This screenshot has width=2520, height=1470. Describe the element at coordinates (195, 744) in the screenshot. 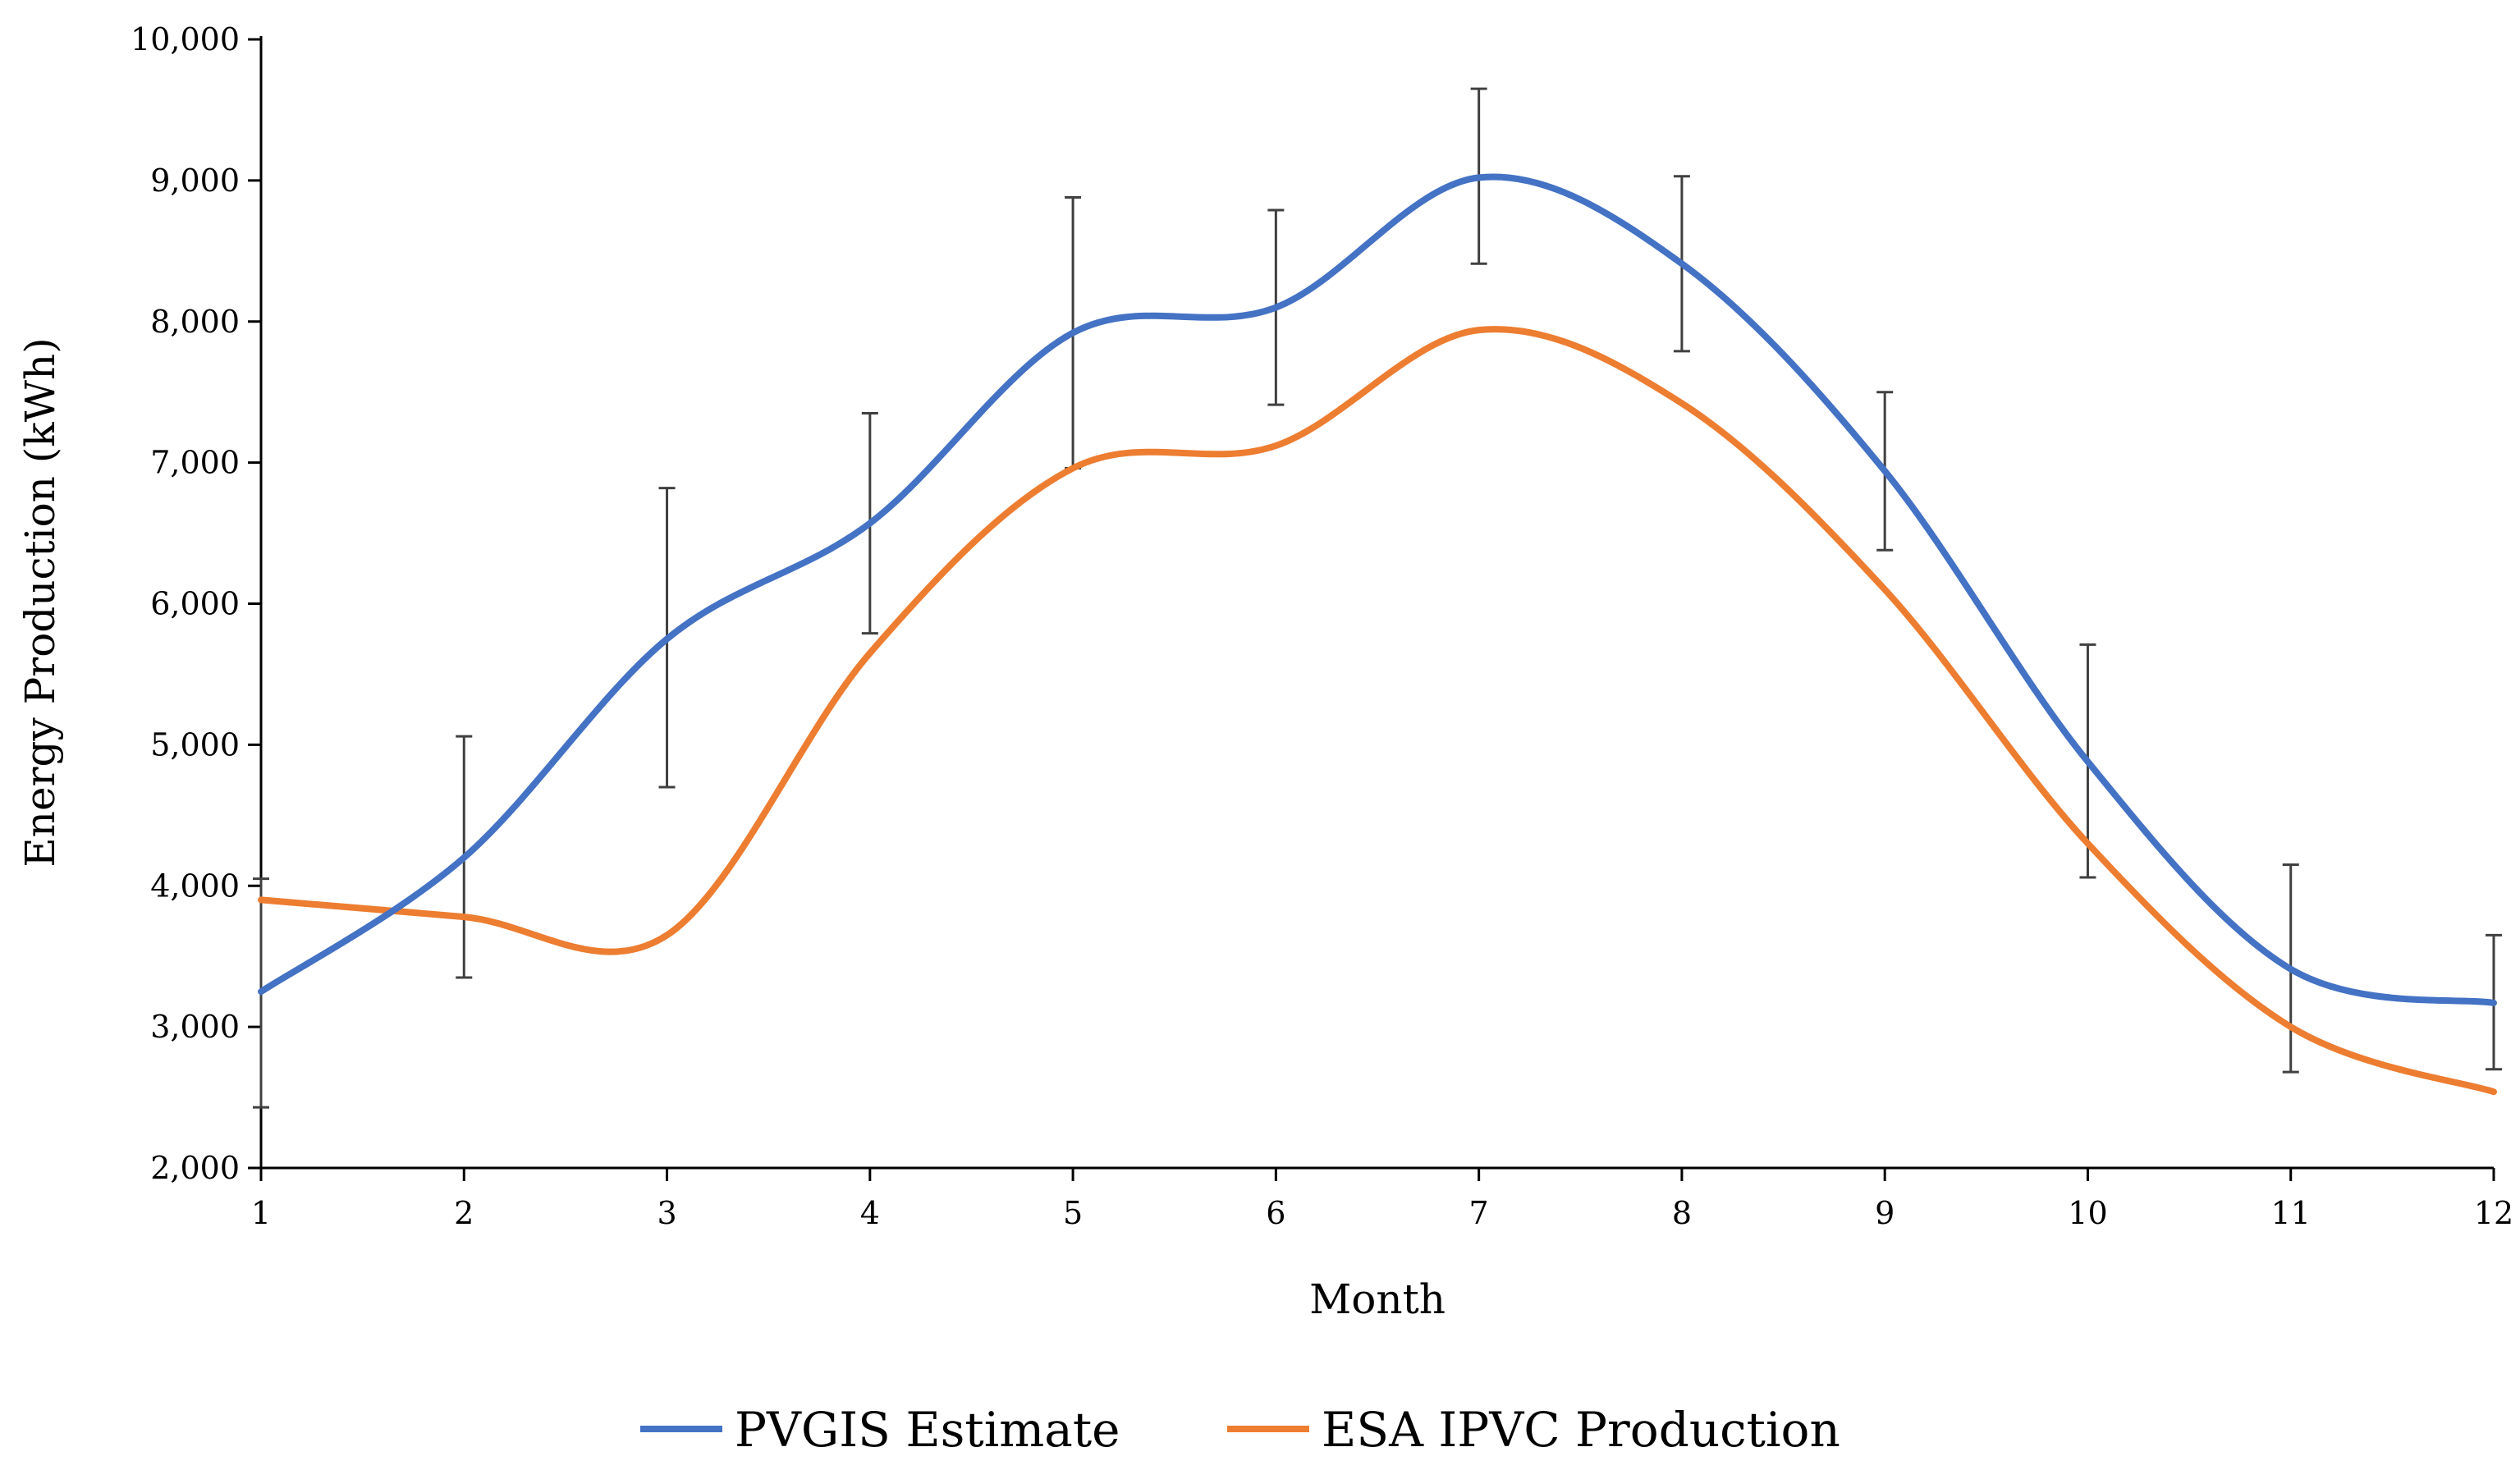

I see `y-tick-label: 5,000` at that location.